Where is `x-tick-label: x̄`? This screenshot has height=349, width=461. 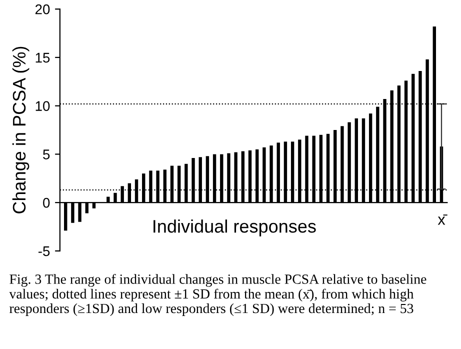
x-tick-label: x̄ is located at coordinates (443, 219).